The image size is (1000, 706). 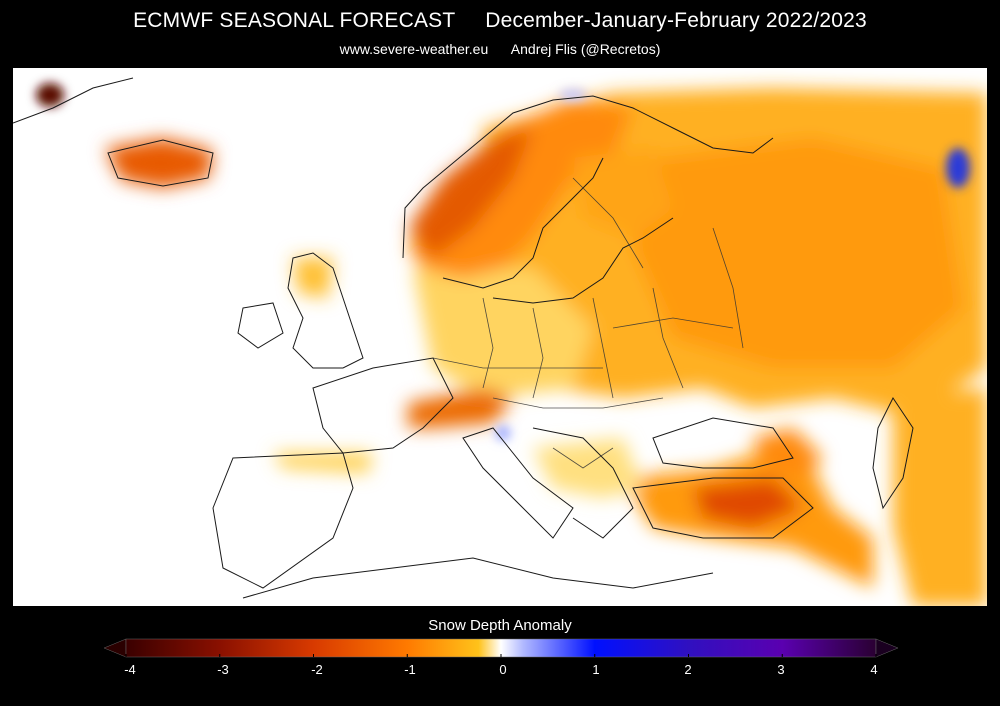 I want to click on tick-label: -3, so click(x=223, y=669).